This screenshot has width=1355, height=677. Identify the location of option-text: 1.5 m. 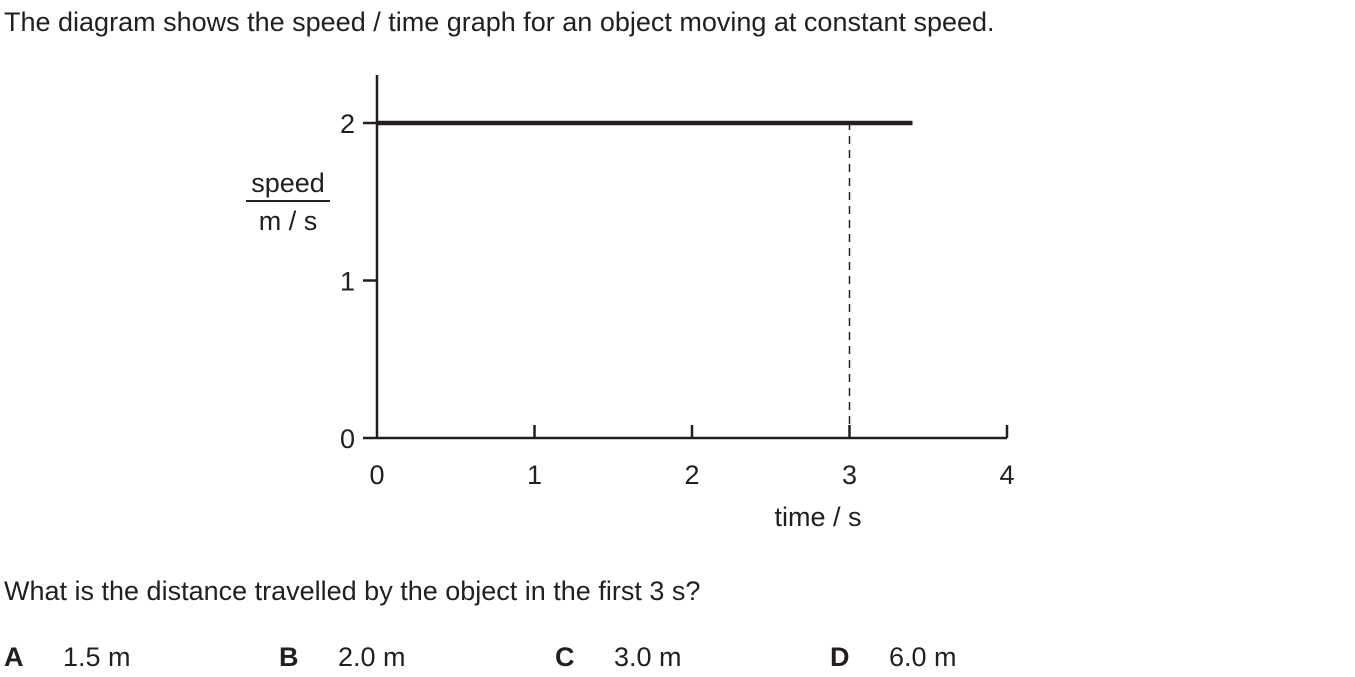
(97, 657).